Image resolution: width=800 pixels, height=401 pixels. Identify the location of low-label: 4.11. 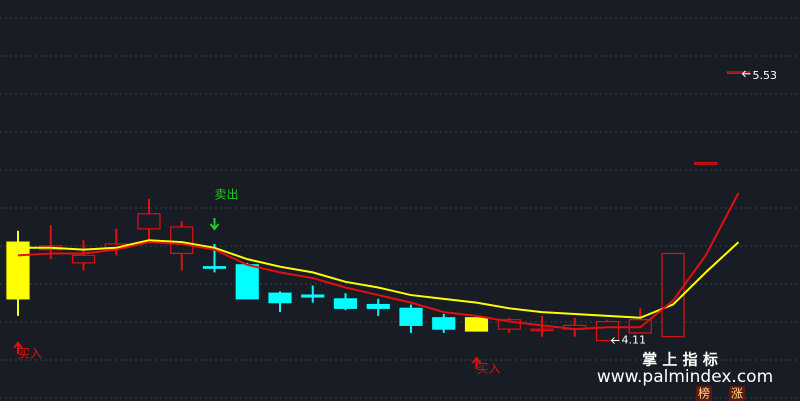
(634, 339).